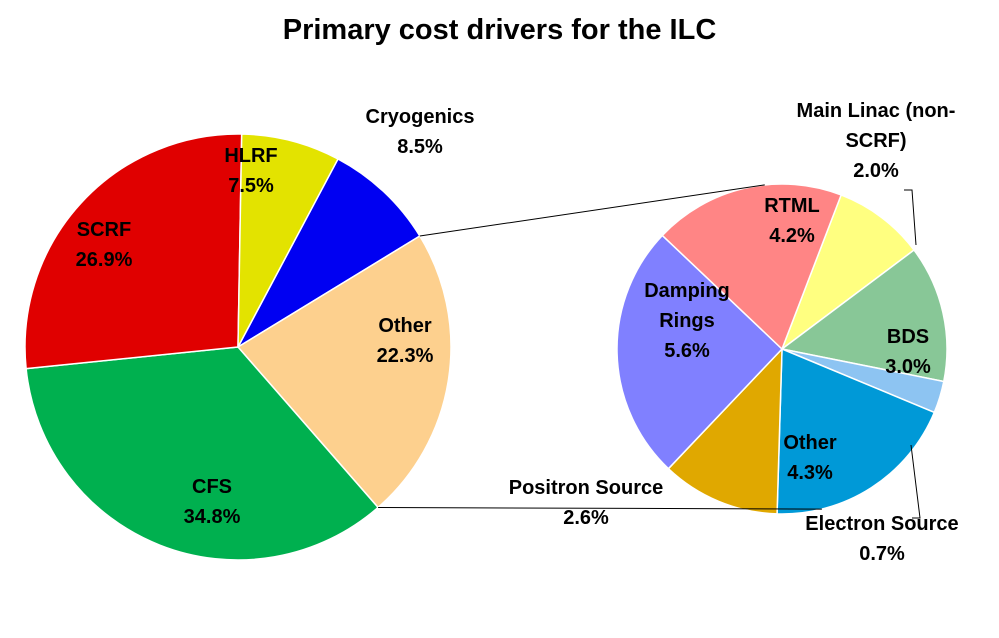 The height and width of the screenshot is (638, 999). Describe the element at coordinates (202, 453) in the screenshot. I see `pie-slice-cfs` at that location.